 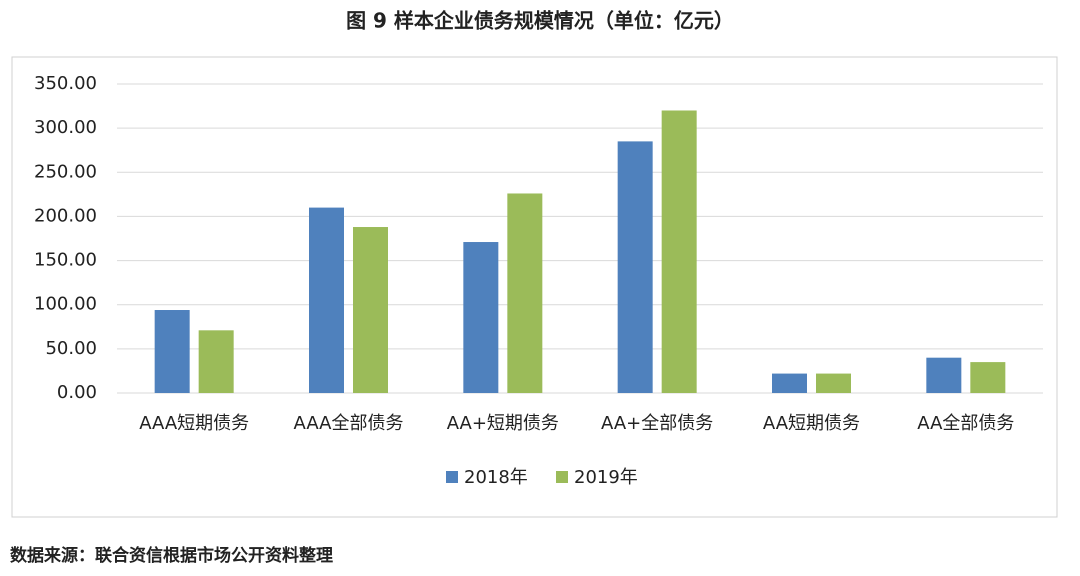 What do you see at coordinates (496, 477) in the screenshot?
I see `legend-label: 2018年` at bounding box center [496, 477].